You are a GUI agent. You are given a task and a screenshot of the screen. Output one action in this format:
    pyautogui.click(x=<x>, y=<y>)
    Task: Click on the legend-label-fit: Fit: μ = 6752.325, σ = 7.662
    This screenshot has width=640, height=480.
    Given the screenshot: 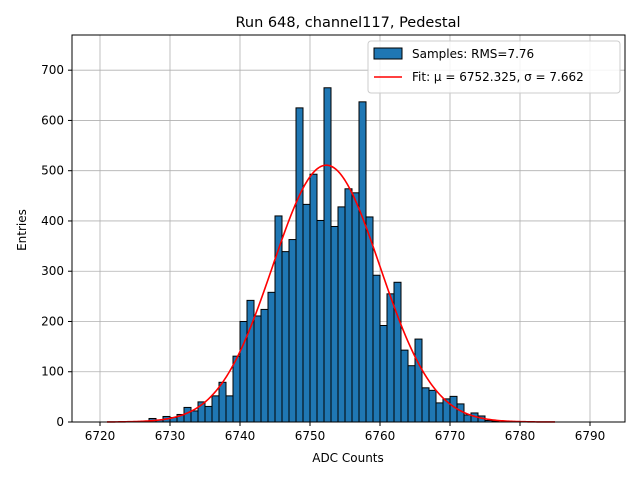 What is the action you would take?
    pyautogui.click(x=498, y=77)
    